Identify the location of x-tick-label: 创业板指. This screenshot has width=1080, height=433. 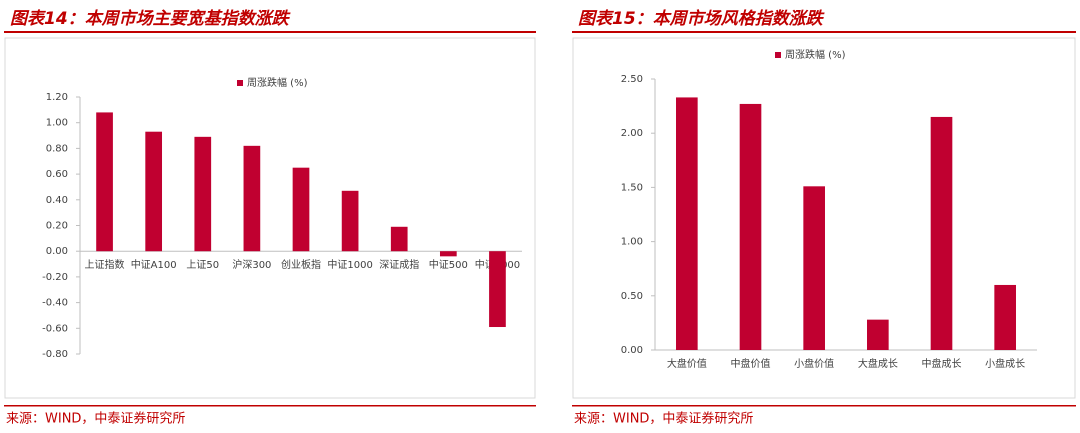
(301, 264).